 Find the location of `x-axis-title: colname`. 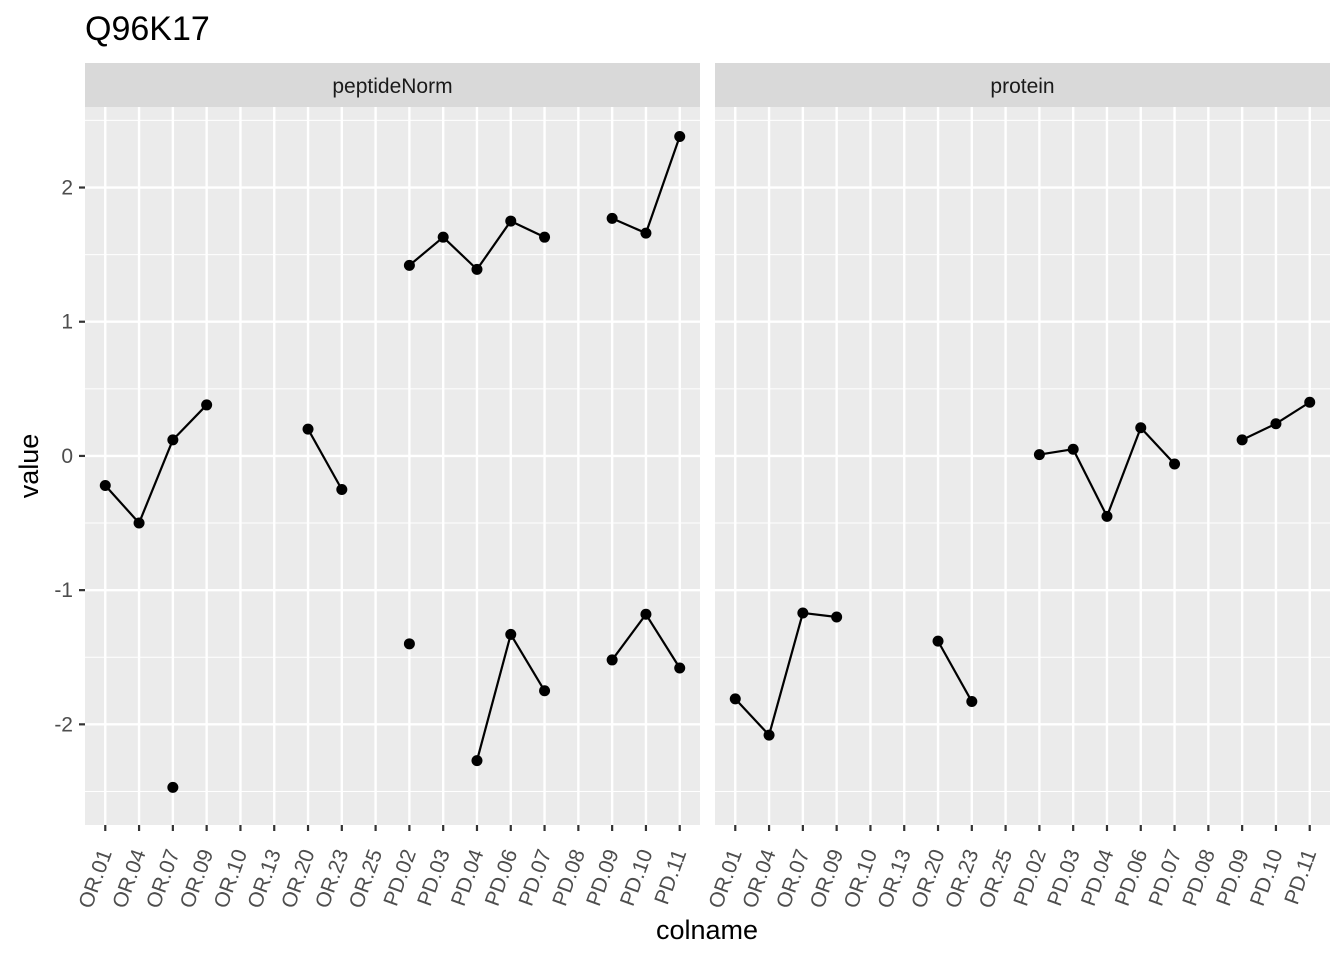

x-axis-title: colname is located at coordinates (707, 930).